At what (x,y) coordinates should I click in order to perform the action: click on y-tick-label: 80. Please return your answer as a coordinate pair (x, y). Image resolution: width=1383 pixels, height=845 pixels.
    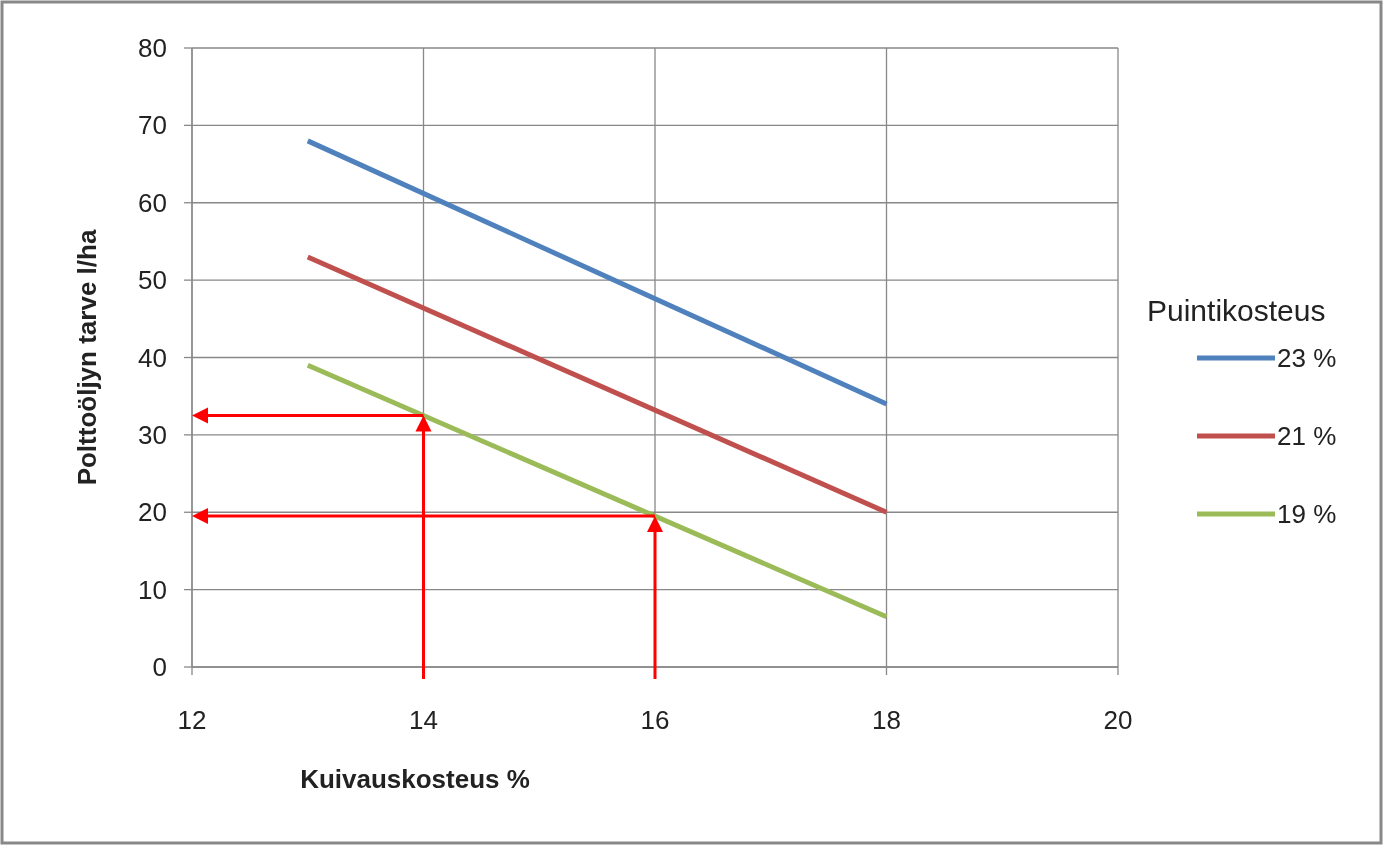
    Looking at the image, I should click on (152, 48).